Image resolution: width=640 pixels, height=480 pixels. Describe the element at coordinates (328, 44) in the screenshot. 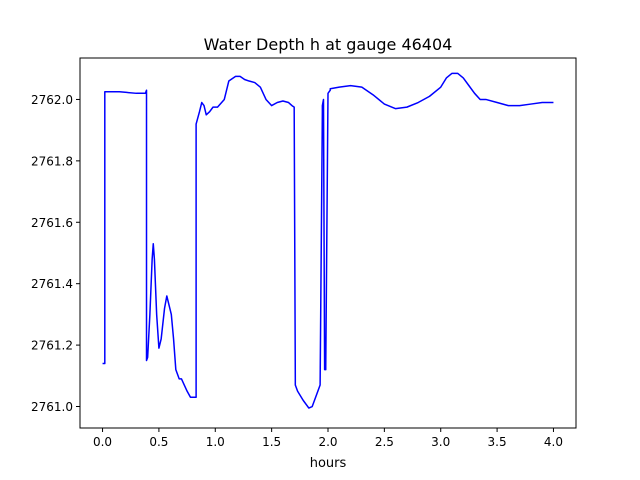

I see `chart-title: Water Depth h at gauge 46404` at that location.